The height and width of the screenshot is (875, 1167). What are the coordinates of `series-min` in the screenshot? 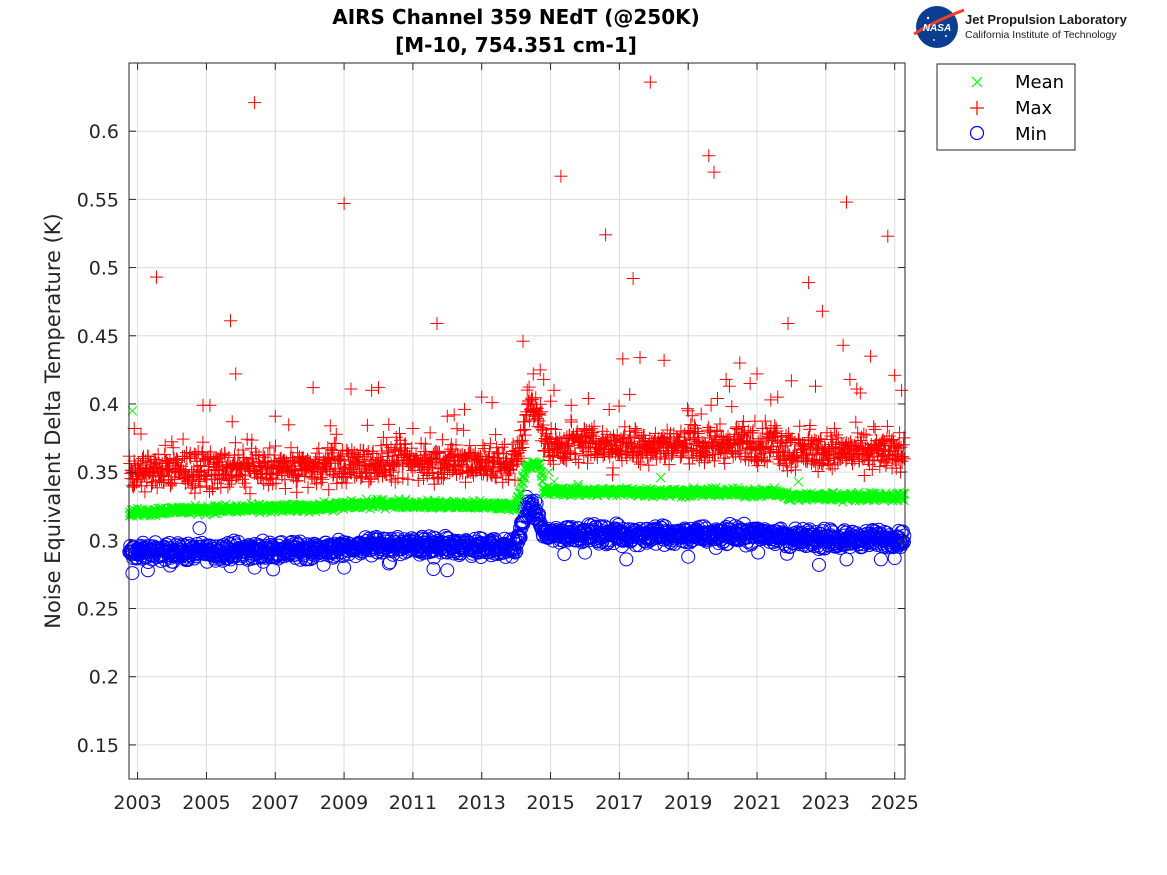 It's located at (517, 535).